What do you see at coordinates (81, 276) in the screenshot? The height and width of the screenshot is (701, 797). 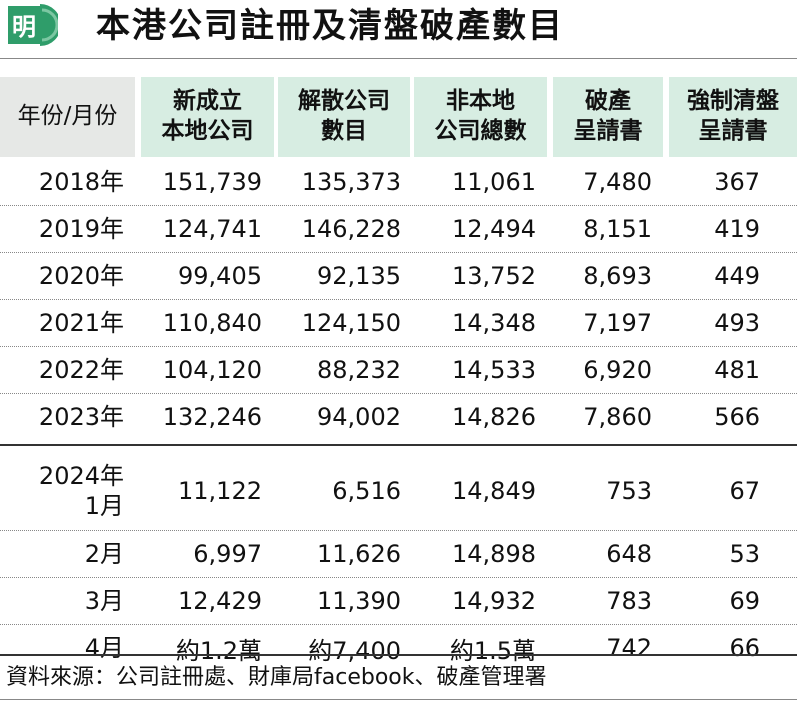 I see `period-cell: 2020年` at bounding box center [81, 276].